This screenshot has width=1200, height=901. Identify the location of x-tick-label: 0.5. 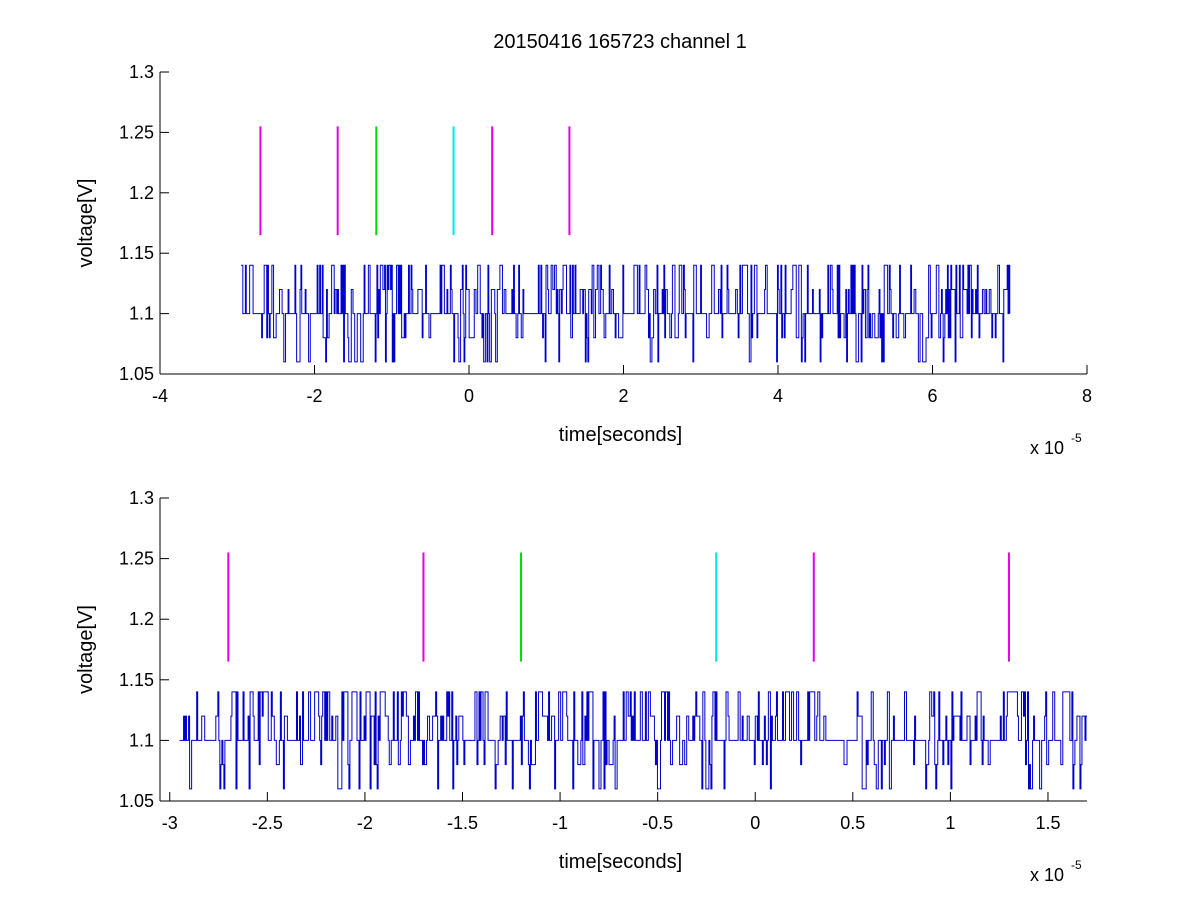
(852, 823).